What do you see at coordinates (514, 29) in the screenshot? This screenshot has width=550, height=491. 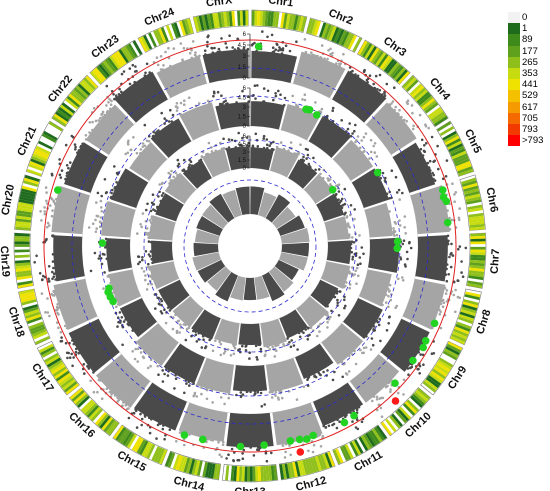 I see `legend-swatch` at bounding box center [514, 29].